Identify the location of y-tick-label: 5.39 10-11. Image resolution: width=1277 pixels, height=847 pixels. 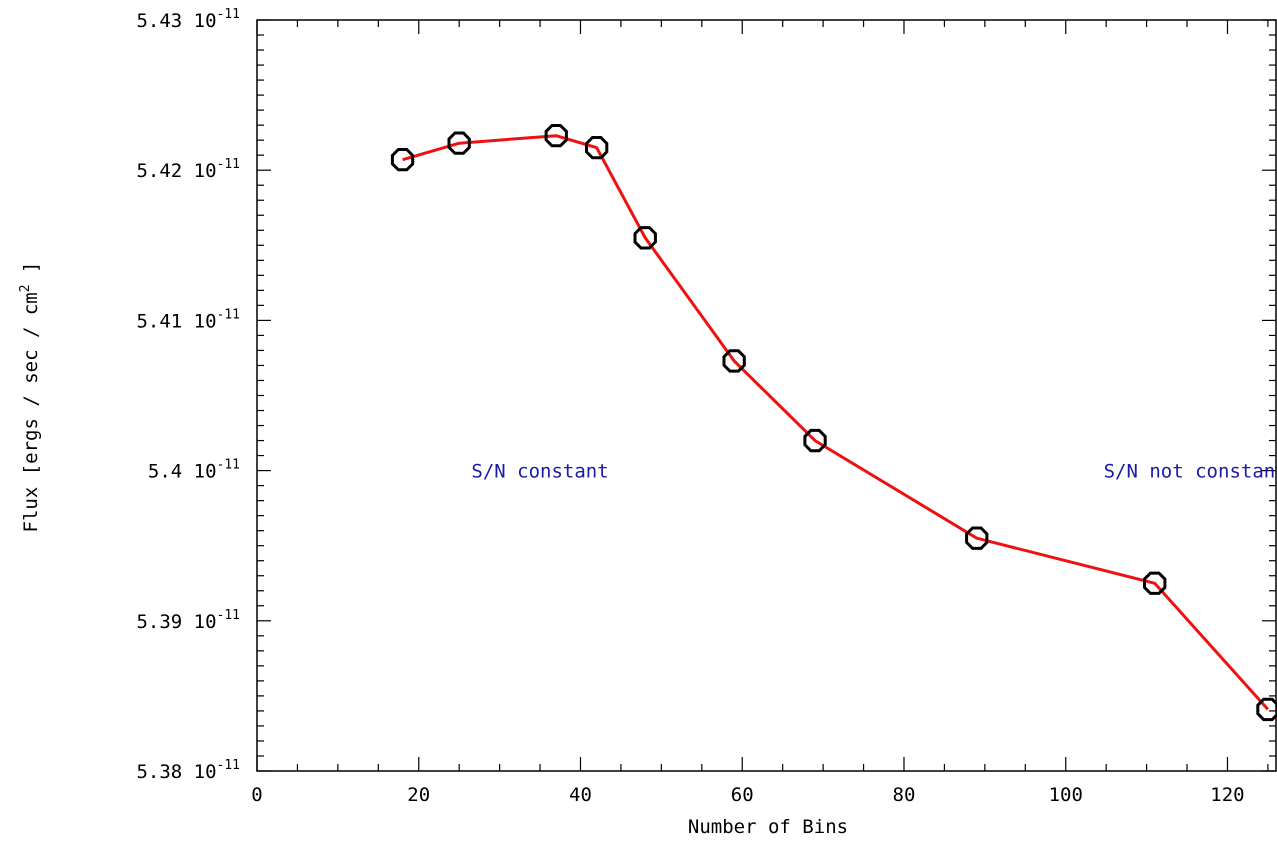
(188, 620).